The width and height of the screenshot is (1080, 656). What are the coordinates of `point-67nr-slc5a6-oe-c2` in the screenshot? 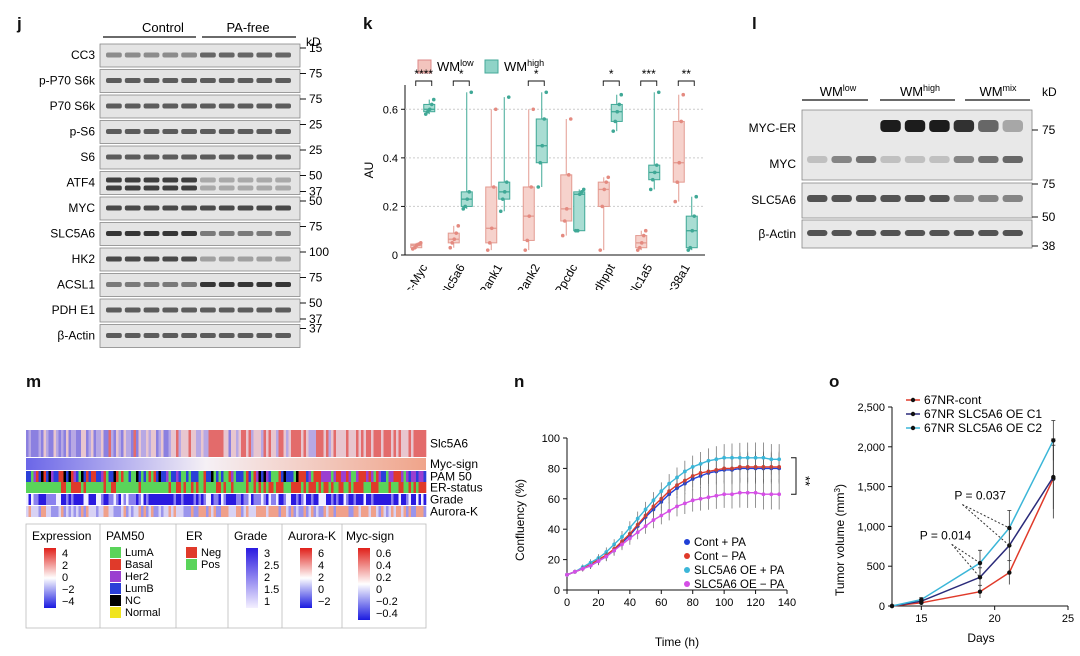 It's located at (1009, 528).